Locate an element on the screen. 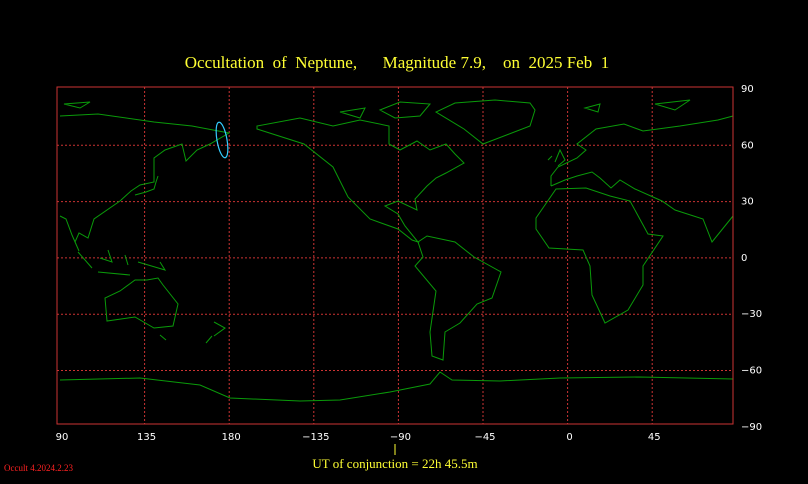 This screenshot has width=808, height=484. longitude-label: 0 is located at coordinates (569, 437).